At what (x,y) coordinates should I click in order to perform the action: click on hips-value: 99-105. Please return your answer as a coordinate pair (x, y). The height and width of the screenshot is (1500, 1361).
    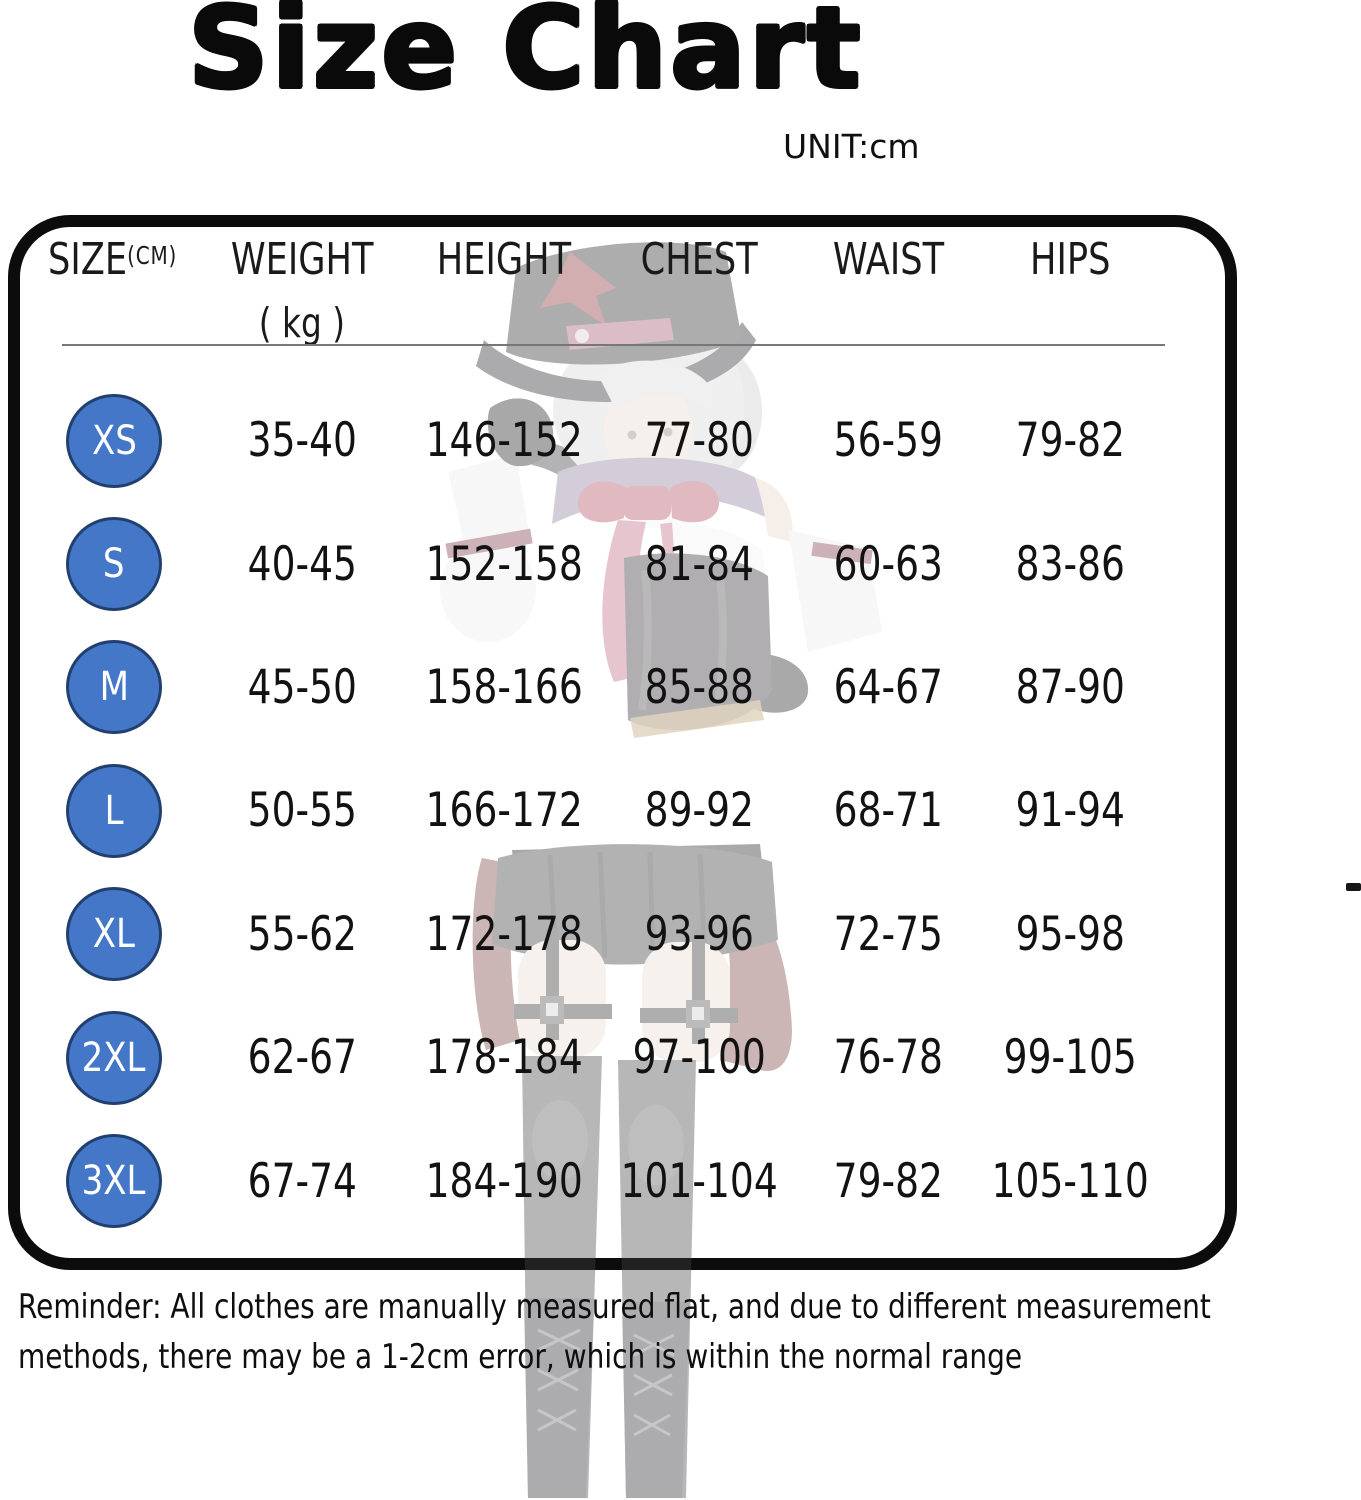
    Looking at the image, I should click on (1070, 1058).